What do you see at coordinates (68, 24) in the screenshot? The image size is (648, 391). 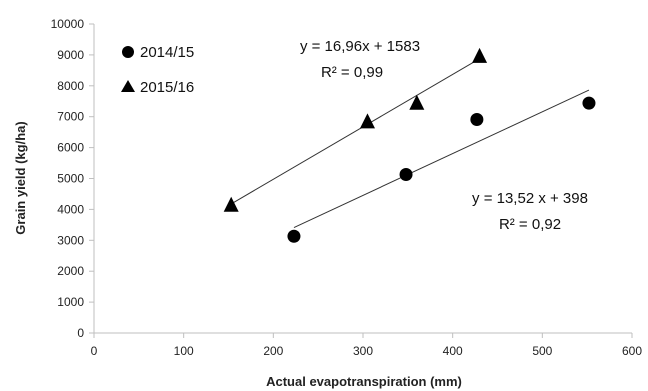 I see `y-tick-label: 10000` at bounding box center [68, 24].